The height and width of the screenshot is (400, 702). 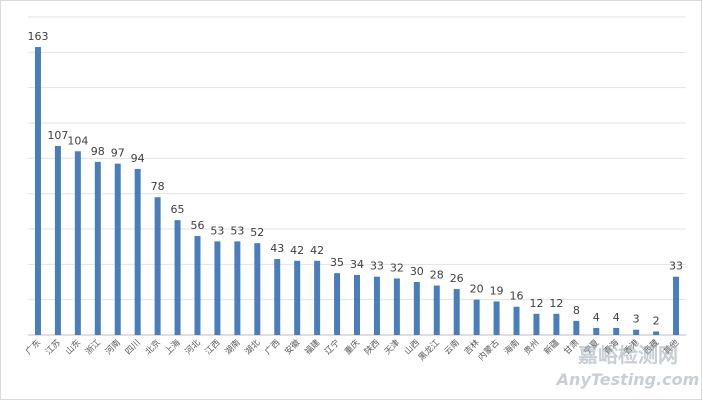 I want to click on value-label: 78, so click(x=158, y=186).